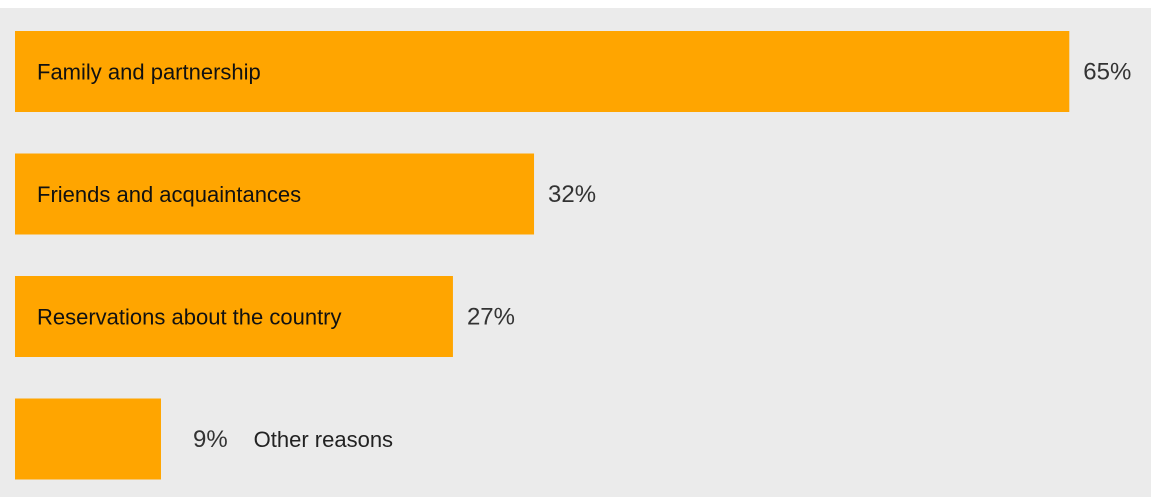  I want to click on category-label-1: Family and partnership, so click(149, 72).